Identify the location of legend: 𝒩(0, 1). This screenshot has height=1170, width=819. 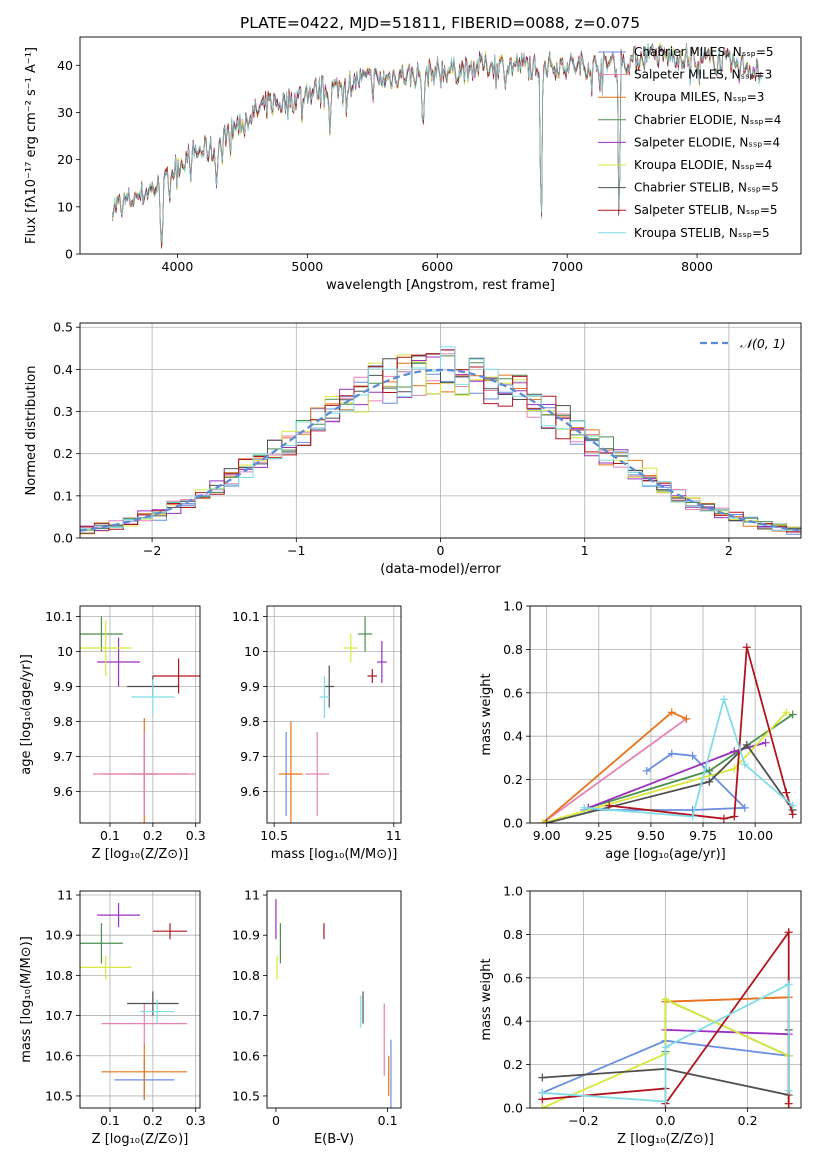
(743, 343).